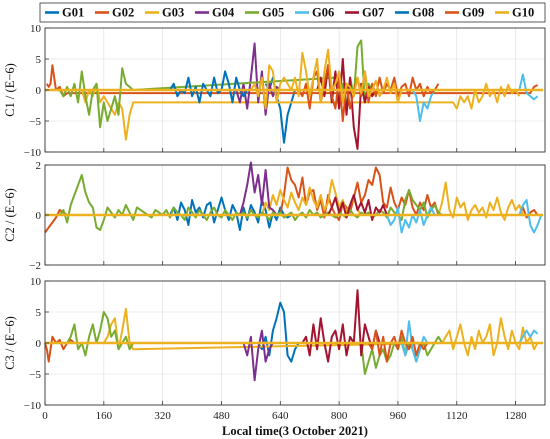 Image resolution: width=550 pixels, height=439 pixels. What do you see at coordinates (173, 13) in the screenshot?
I see `legend-label-g03: G03` at bounding box center [173, 13].